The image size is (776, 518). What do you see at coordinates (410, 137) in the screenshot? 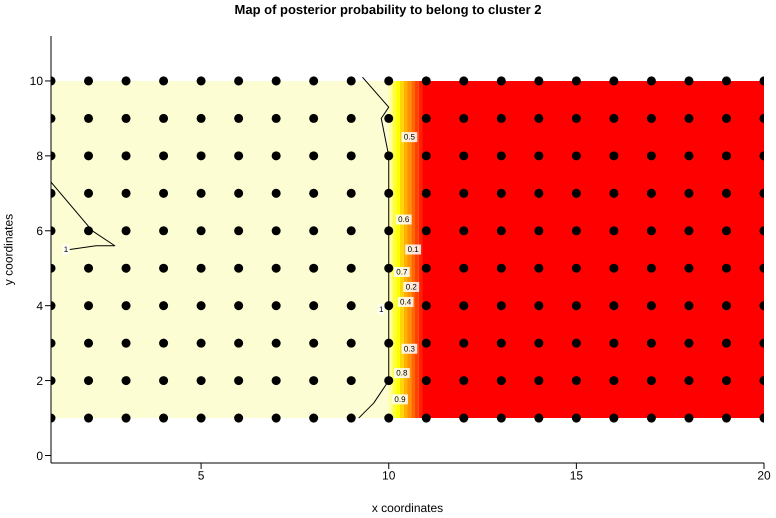
I see `annotation: 0.5` at bounding box center [410, 137].